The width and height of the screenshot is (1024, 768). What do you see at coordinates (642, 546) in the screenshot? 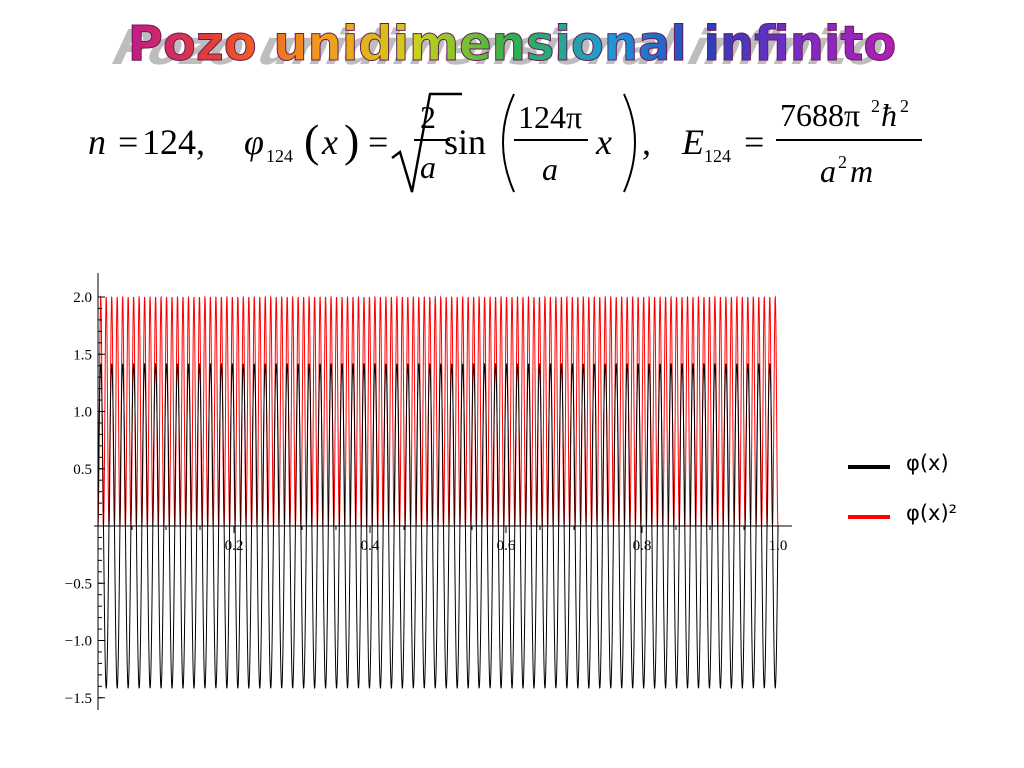
I see `x-tick-label: 0.8` at bounding box center [642, 546].